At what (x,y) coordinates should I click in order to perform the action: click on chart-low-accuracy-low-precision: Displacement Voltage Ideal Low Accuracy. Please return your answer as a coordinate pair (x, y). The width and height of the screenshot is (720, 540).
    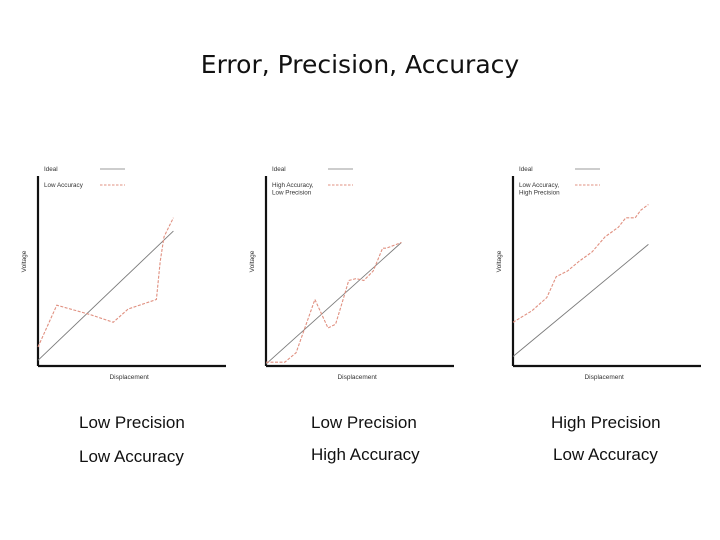
    Looking at the image, I should click on (123, 273).